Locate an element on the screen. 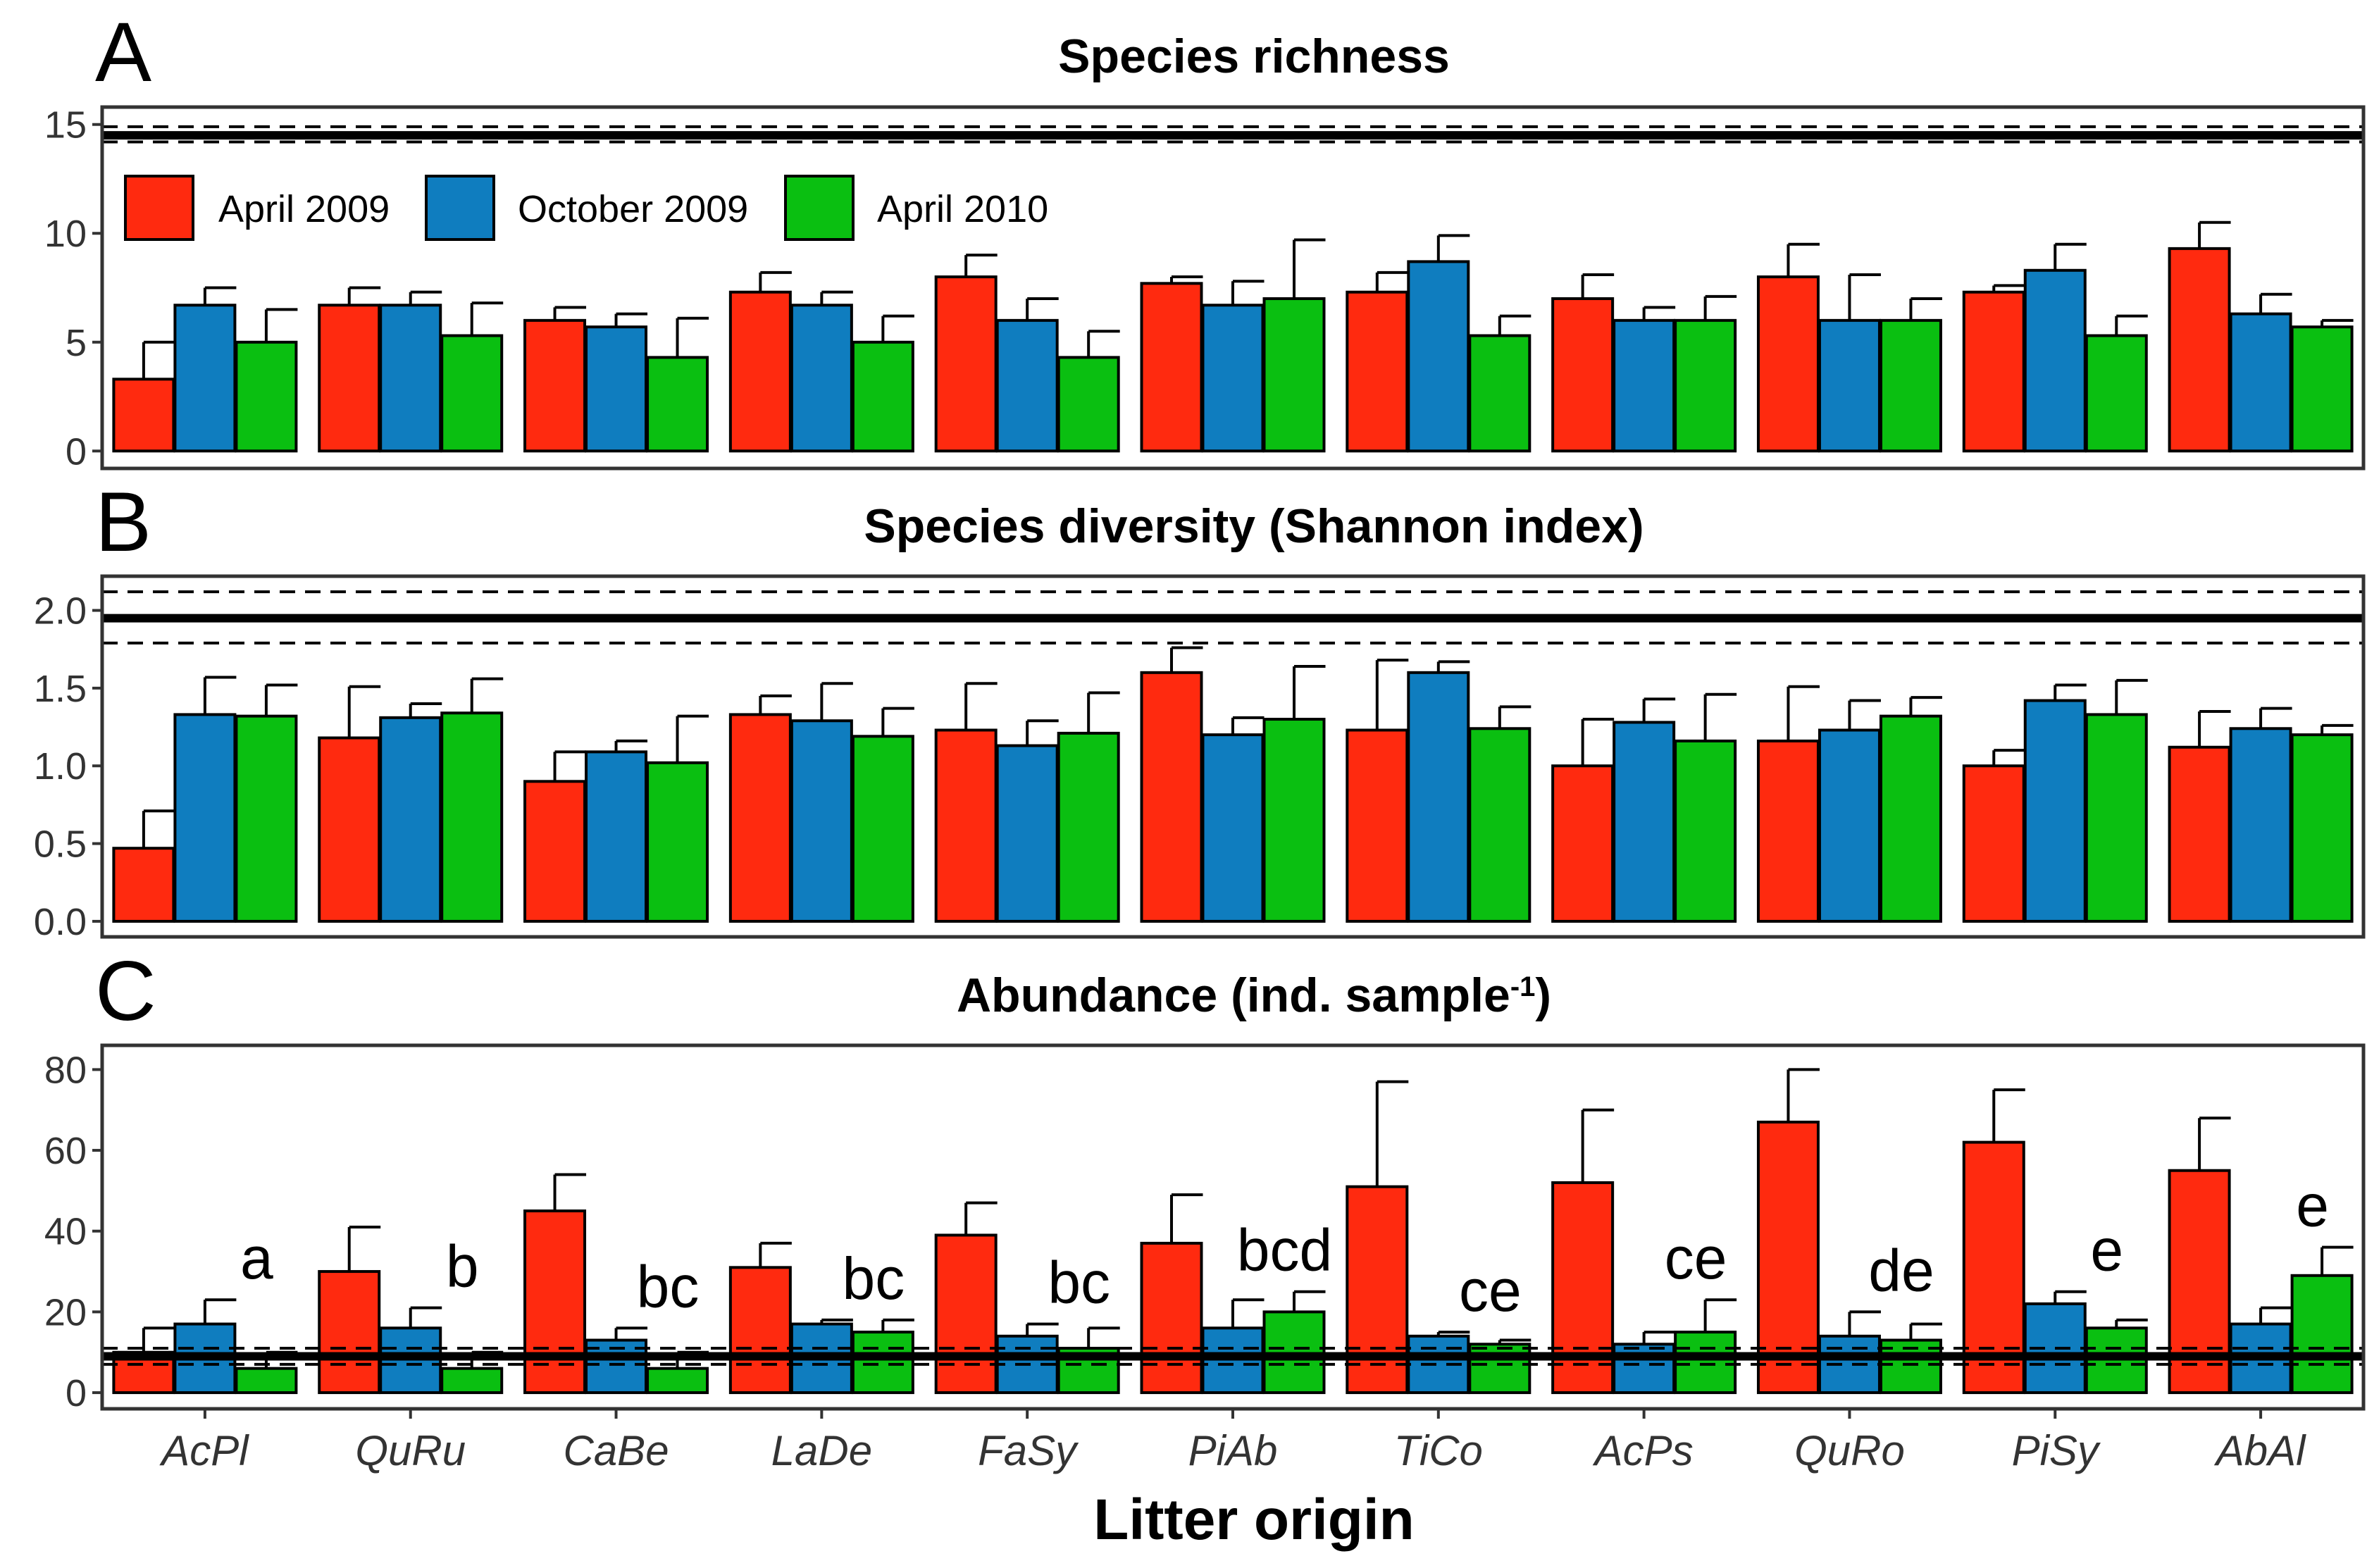 The width and height of the screenshot is (2367, 1568). y-tick-label: 1.0 is located at coordinates (61, 766).